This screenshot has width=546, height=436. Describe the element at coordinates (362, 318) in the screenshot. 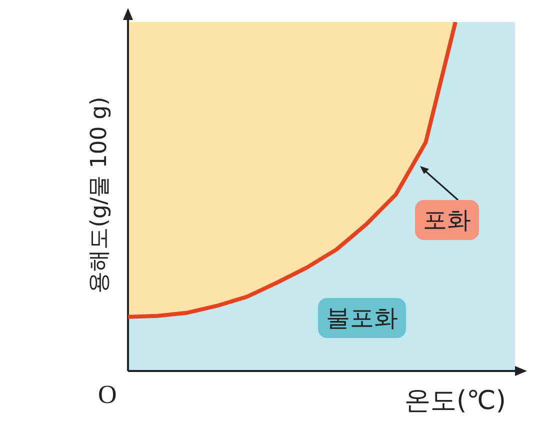

I see `annotation: 불포화` at that location.